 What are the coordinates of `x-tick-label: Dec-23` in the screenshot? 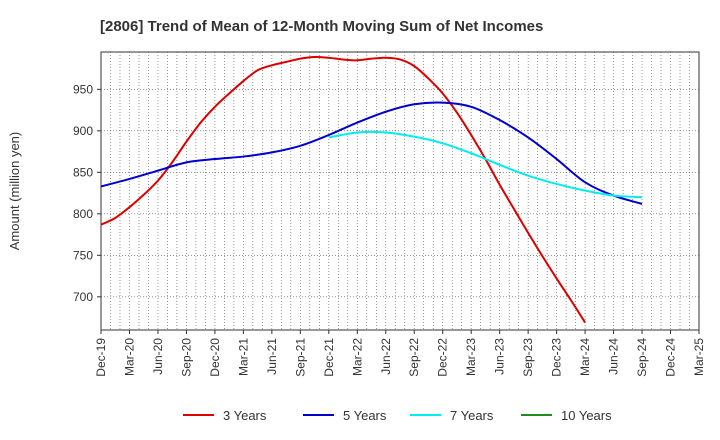 It's located at (557, 357).